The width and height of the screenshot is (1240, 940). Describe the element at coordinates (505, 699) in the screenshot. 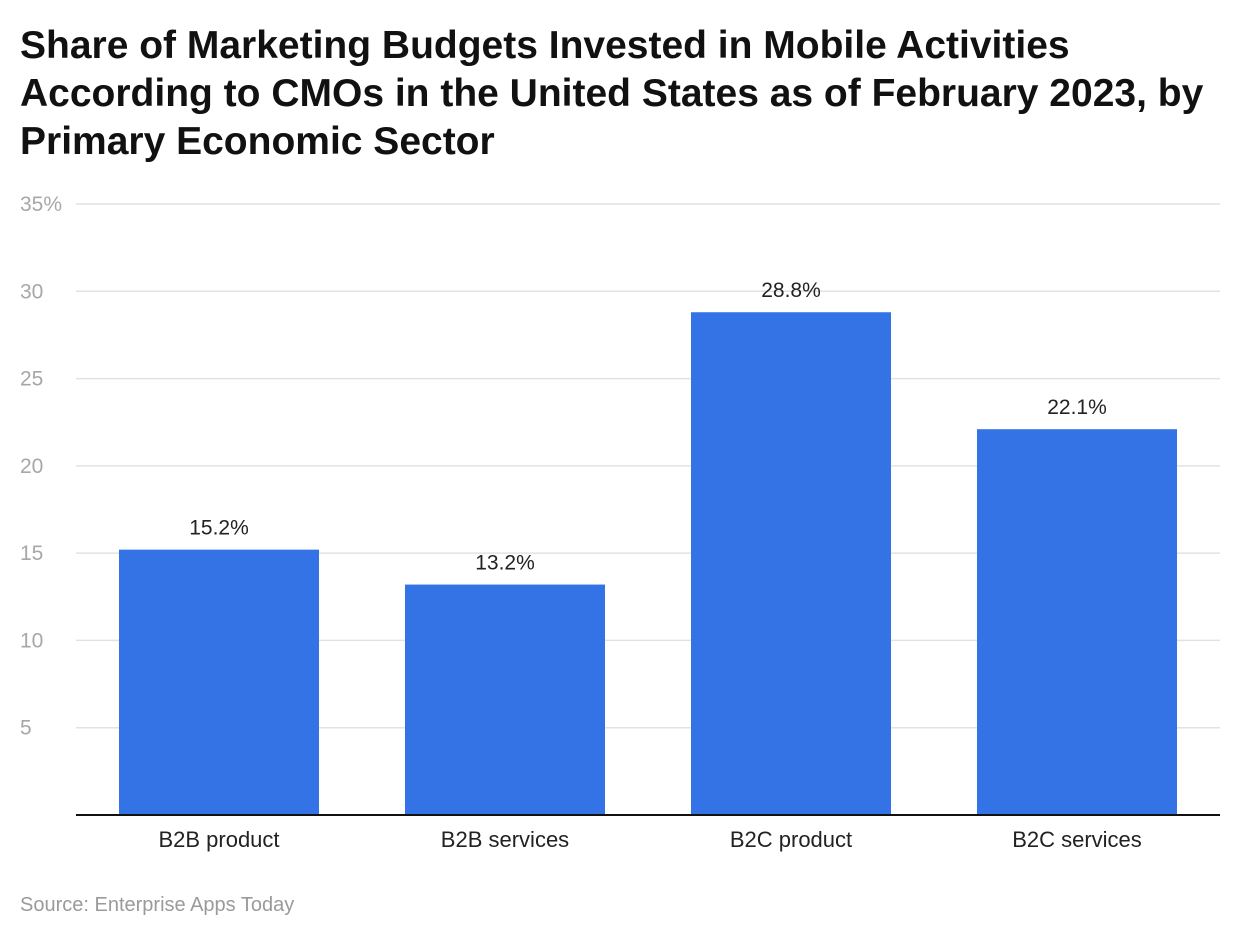

I see `bar-b2b-services` at that location.